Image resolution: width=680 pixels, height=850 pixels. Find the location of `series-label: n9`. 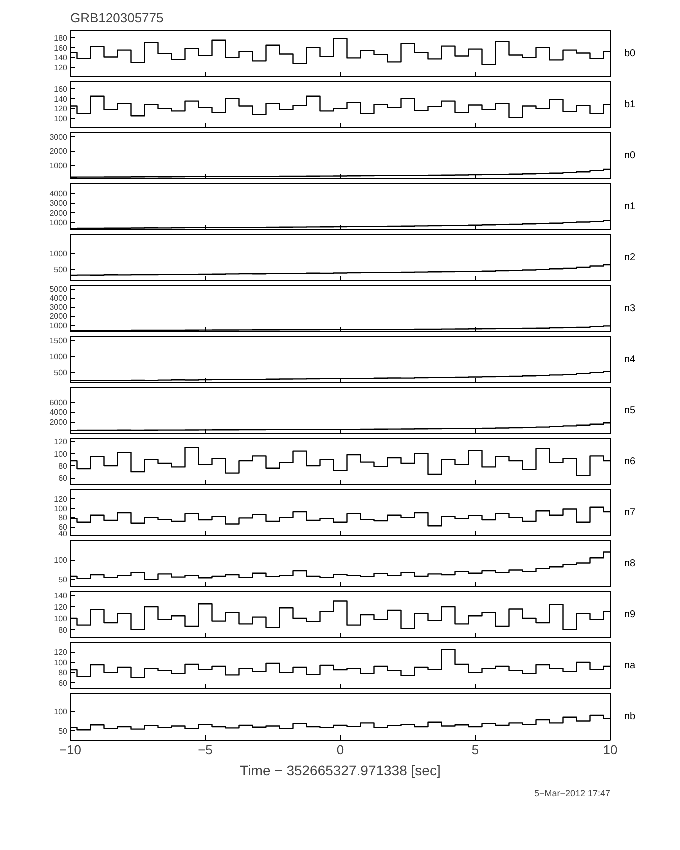

series-label: n9 is located at coordinates (630, 615).